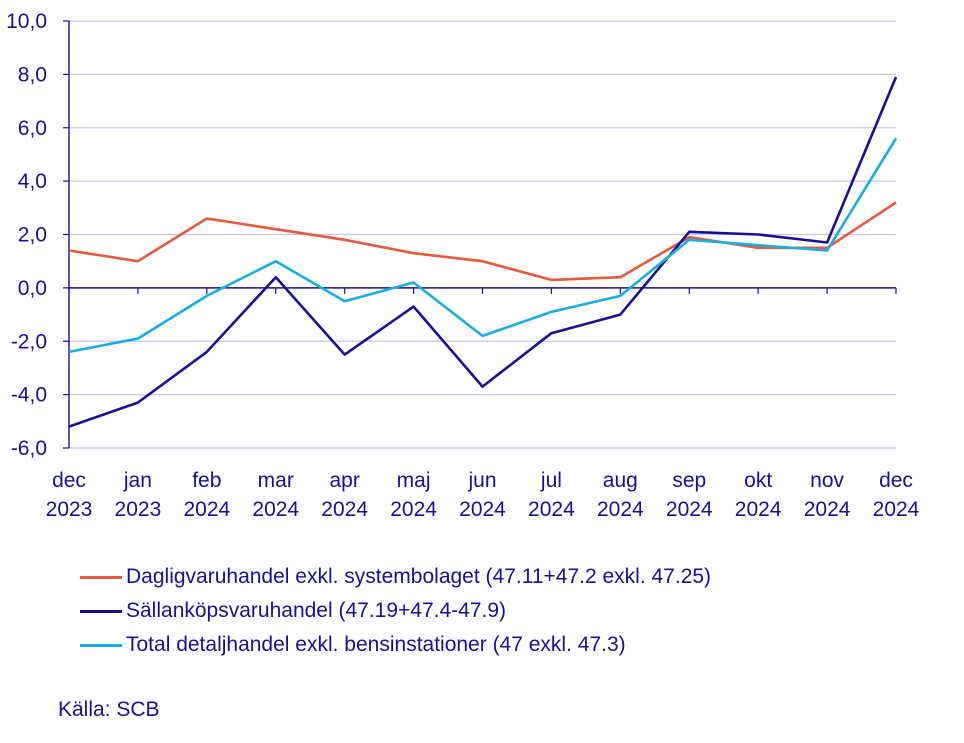 This screenshot has width=964, height=743. What do you see at coordinates (32, 181) in the screenshot?
I see `y-tick-label: 4,0` at bounding box center [32, 181].